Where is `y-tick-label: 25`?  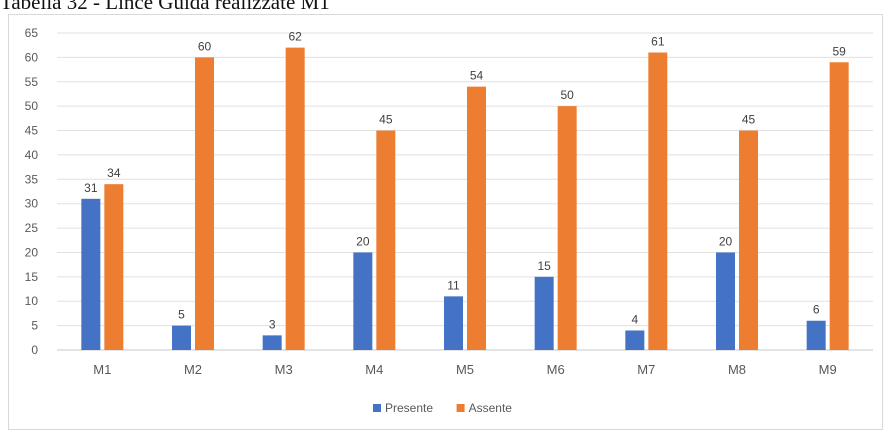 y-tick-label: 25 is located at coordinates (32, 228).